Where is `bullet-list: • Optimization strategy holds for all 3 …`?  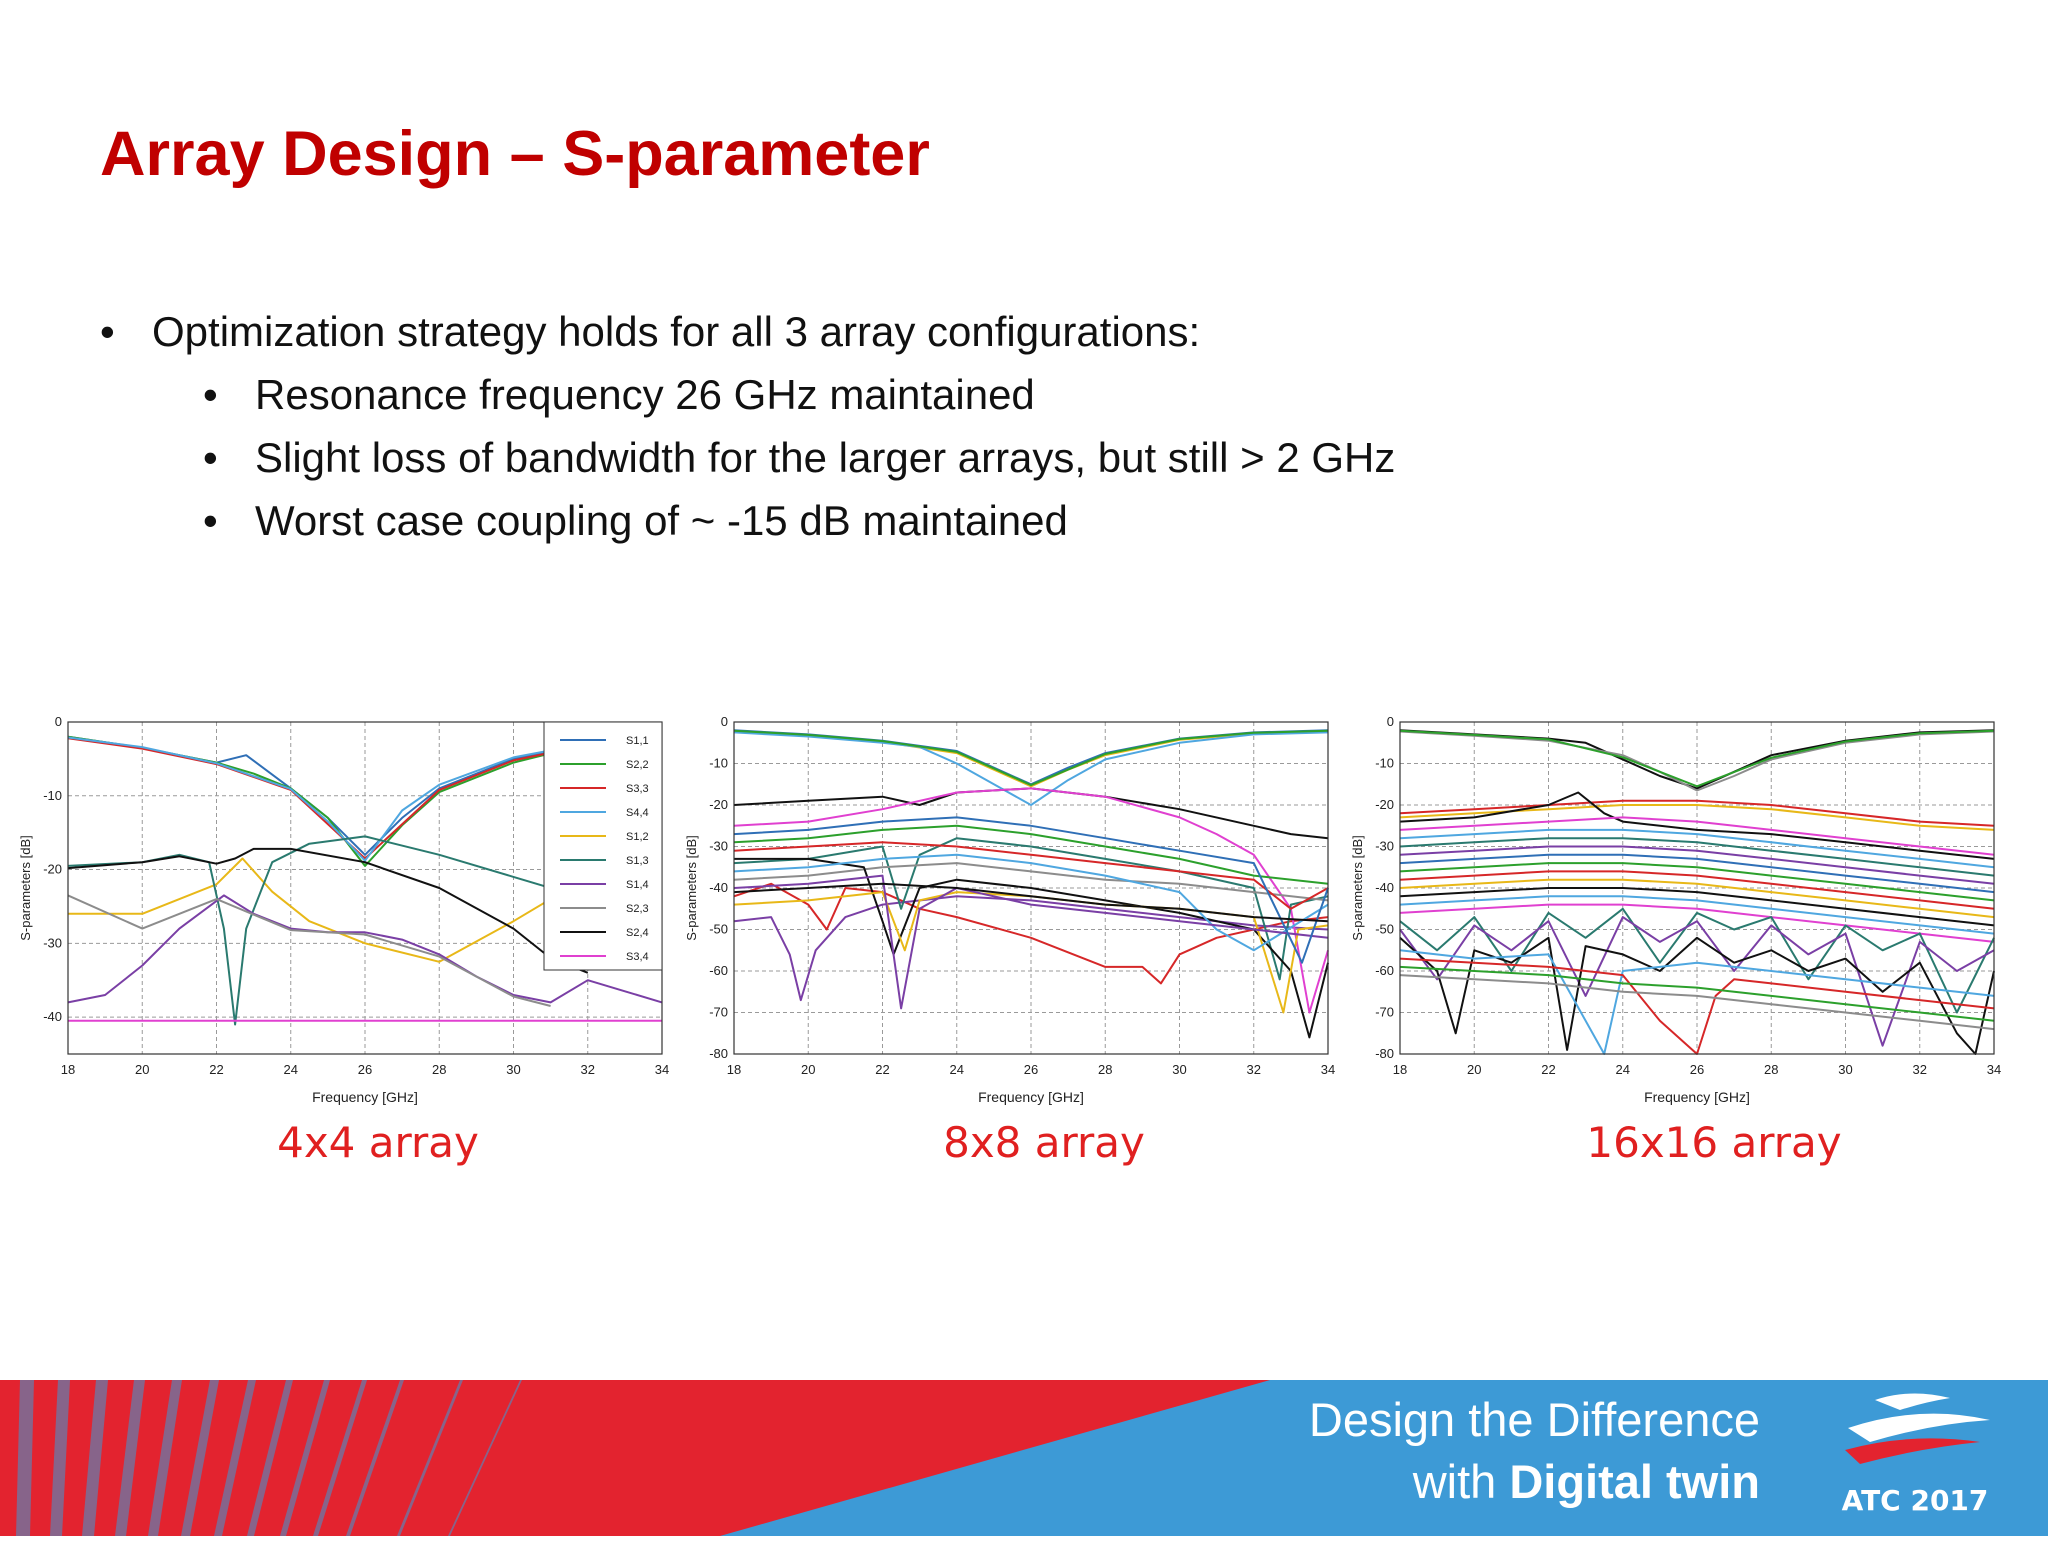
bullet-list: • Optimization strategy holds for all 3 … is located at coordinates (747, 426).